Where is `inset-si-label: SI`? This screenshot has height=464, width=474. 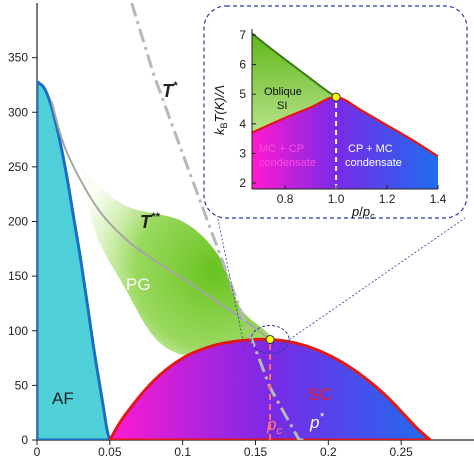
inset-si-label: SI is located at coordinates (282, 106).